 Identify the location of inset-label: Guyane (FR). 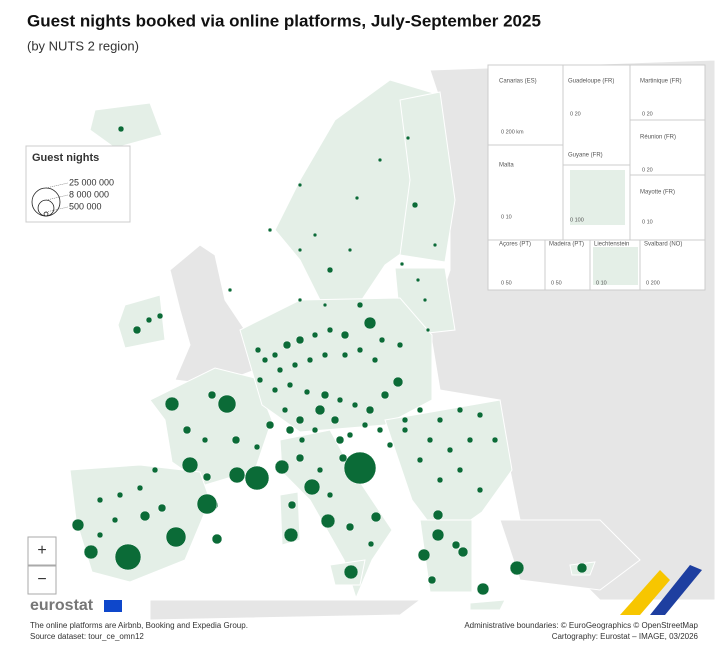
(585, 156).